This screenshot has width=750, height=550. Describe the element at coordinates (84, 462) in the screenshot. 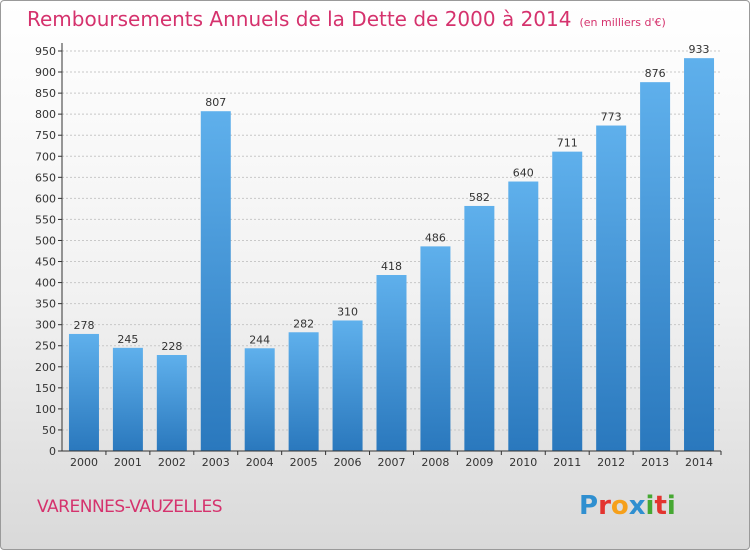

I see `x-tick-label: 2000` at that location.